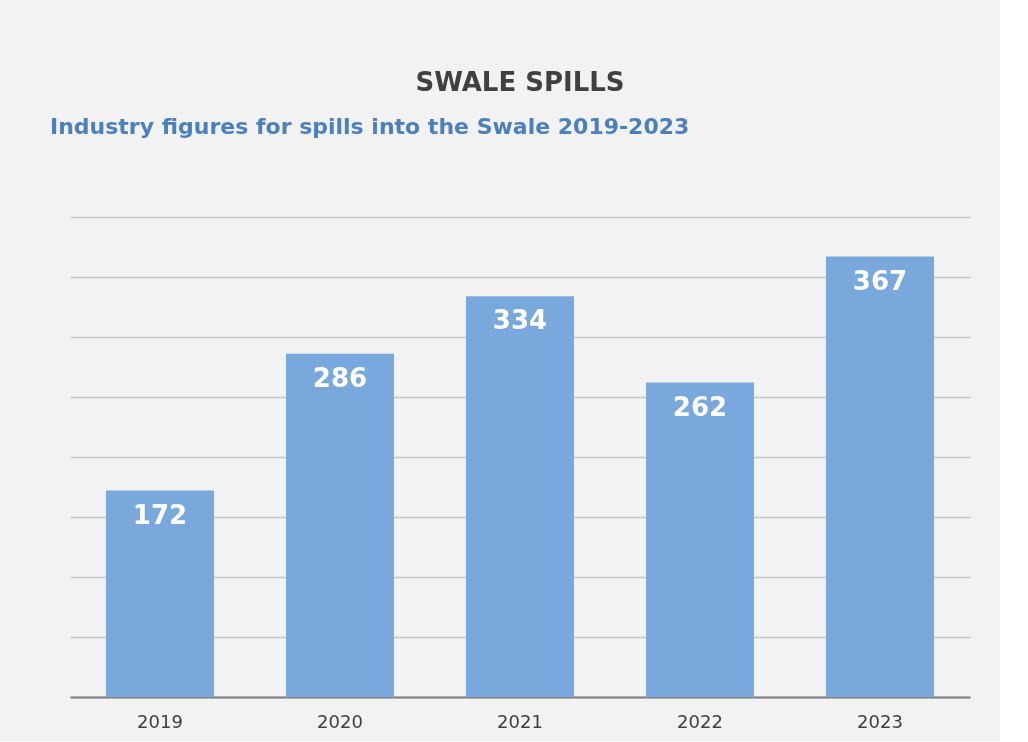 This screenshot has width=1028, height=742. What do you see at coordinates (700, 406) in the screenshot?
I see `data-label: 262` at bounding box center [700, 406].